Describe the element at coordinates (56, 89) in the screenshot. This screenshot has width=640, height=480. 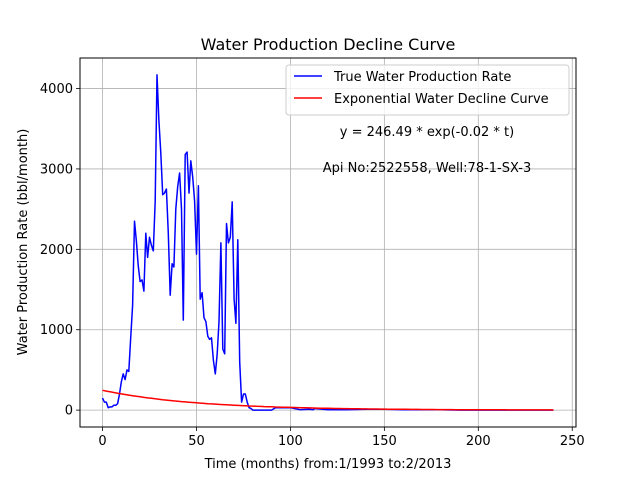
I see `y-tick-label: 4000` at that location.